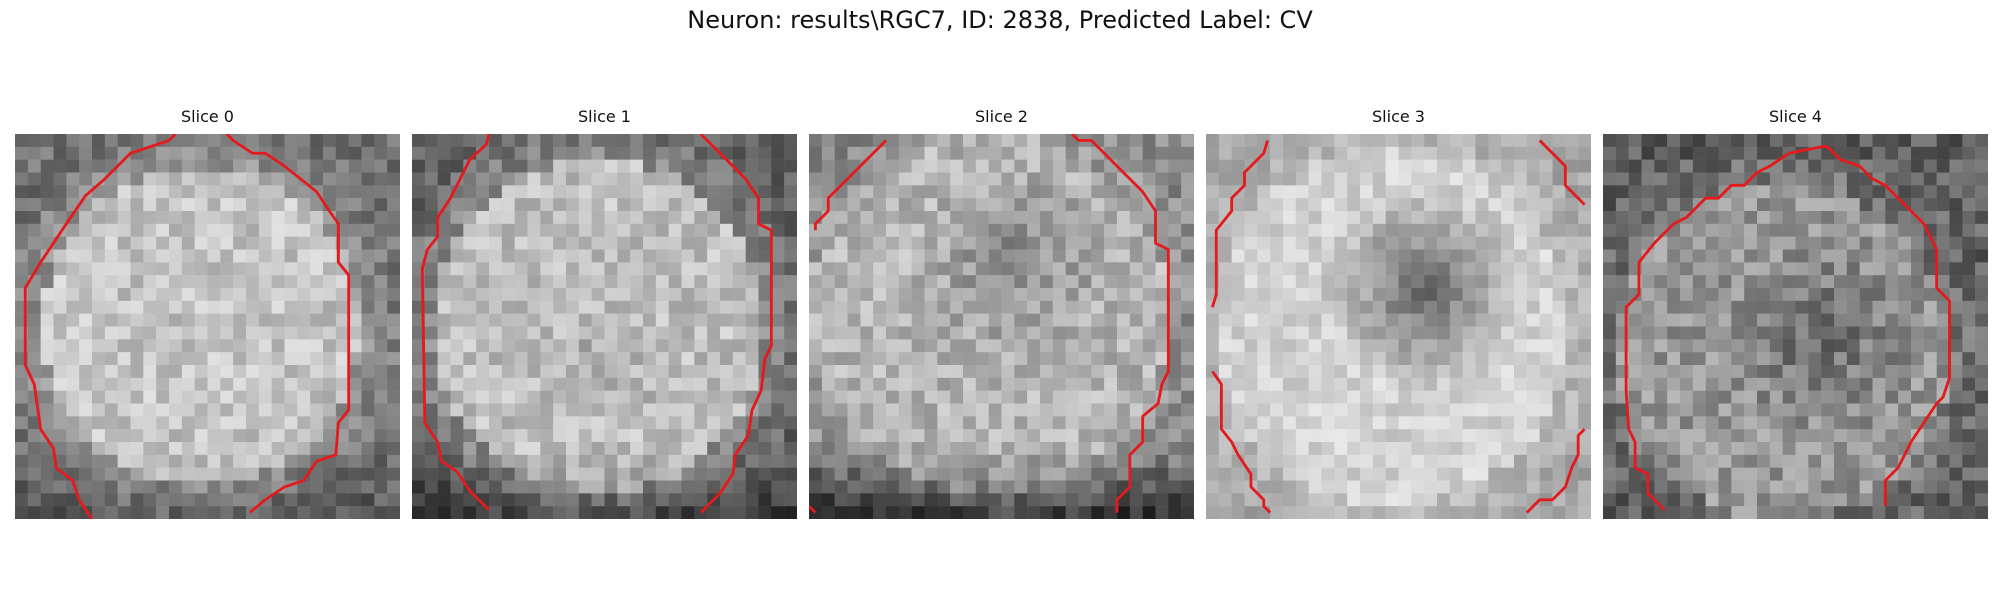 This screenshot has height=600, width=2000. Describe the element at coordinates (207, 116) in the screenshot. I see `slice-title: Slice 0` at that location.